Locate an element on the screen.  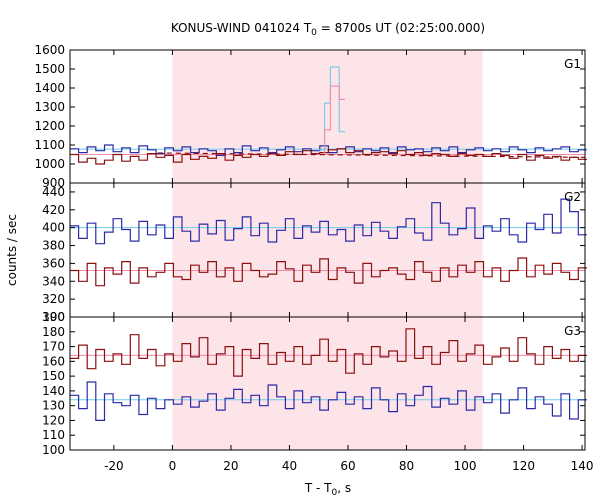
y-tick-label: 180 is located at coordinates (53, 332).